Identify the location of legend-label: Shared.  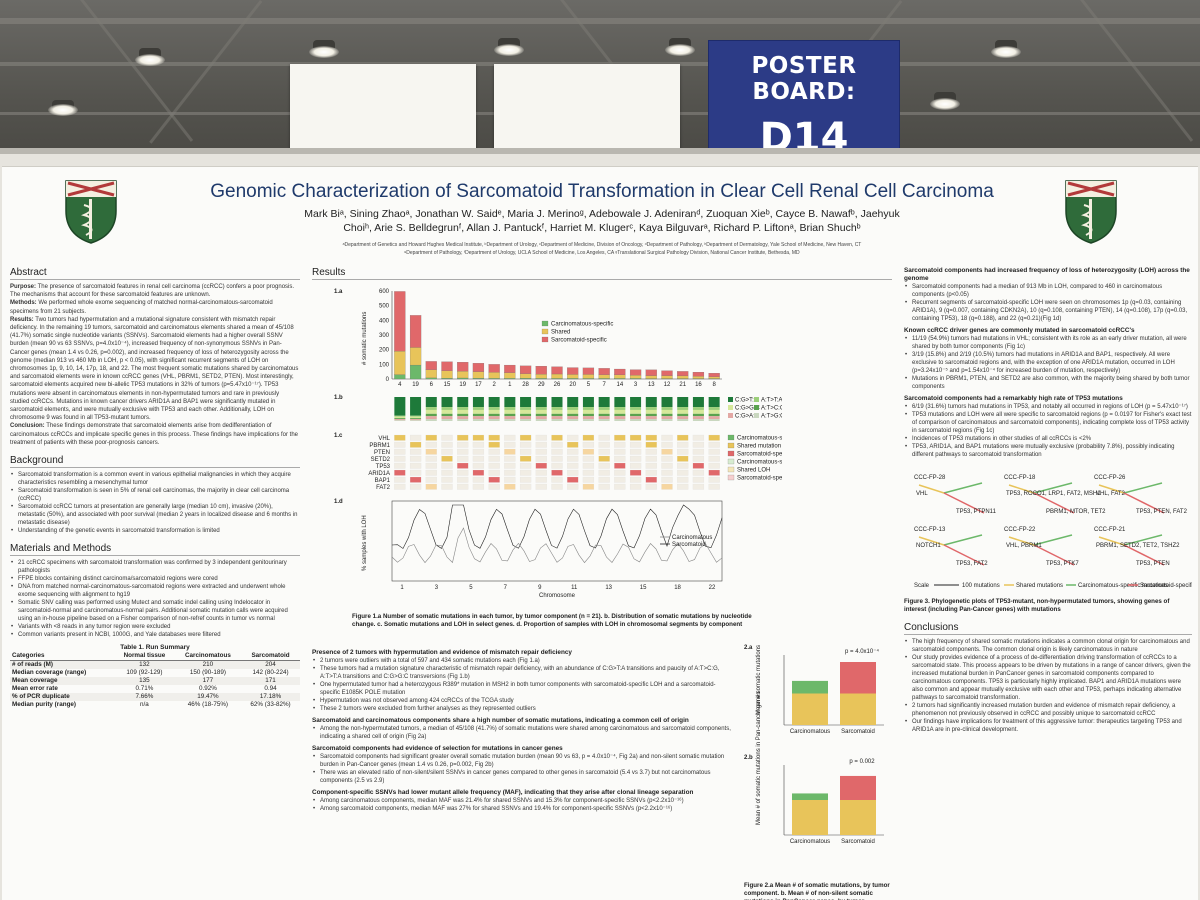
(560, 333).